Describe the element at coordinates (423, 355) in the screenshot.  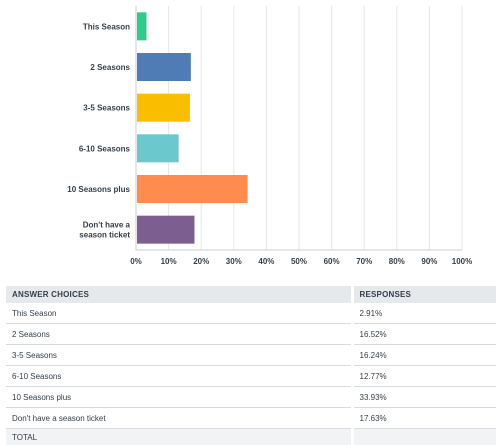
I see `response-value: 16.24%` at that location.